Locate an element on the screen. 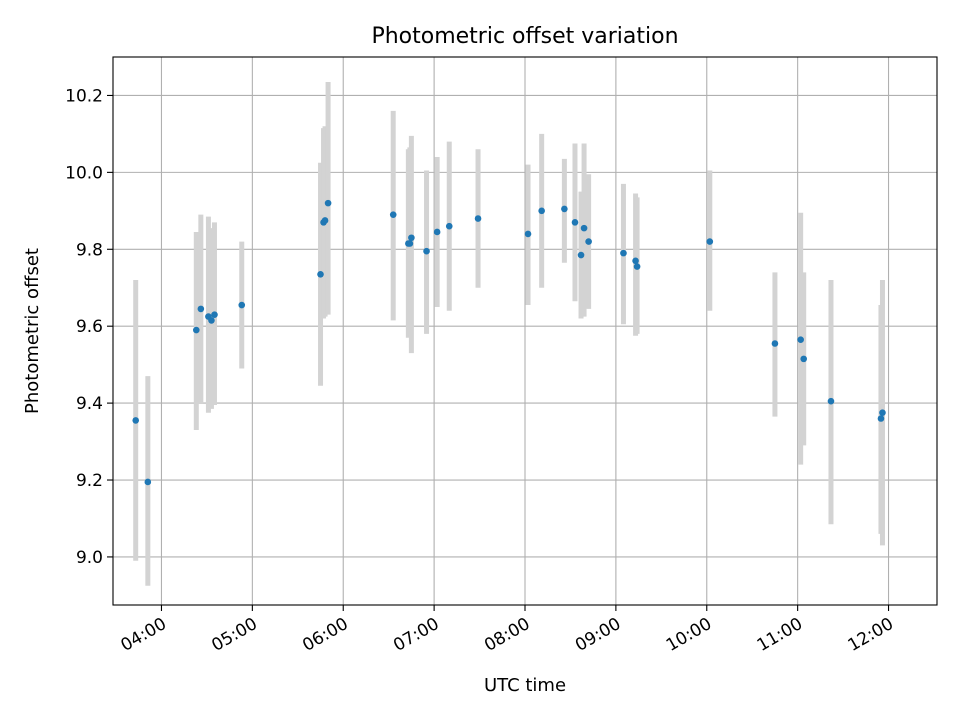 This screenshot has width=960, height=720. x-tick-label: 06:00 is located at coordinates (325, 635).